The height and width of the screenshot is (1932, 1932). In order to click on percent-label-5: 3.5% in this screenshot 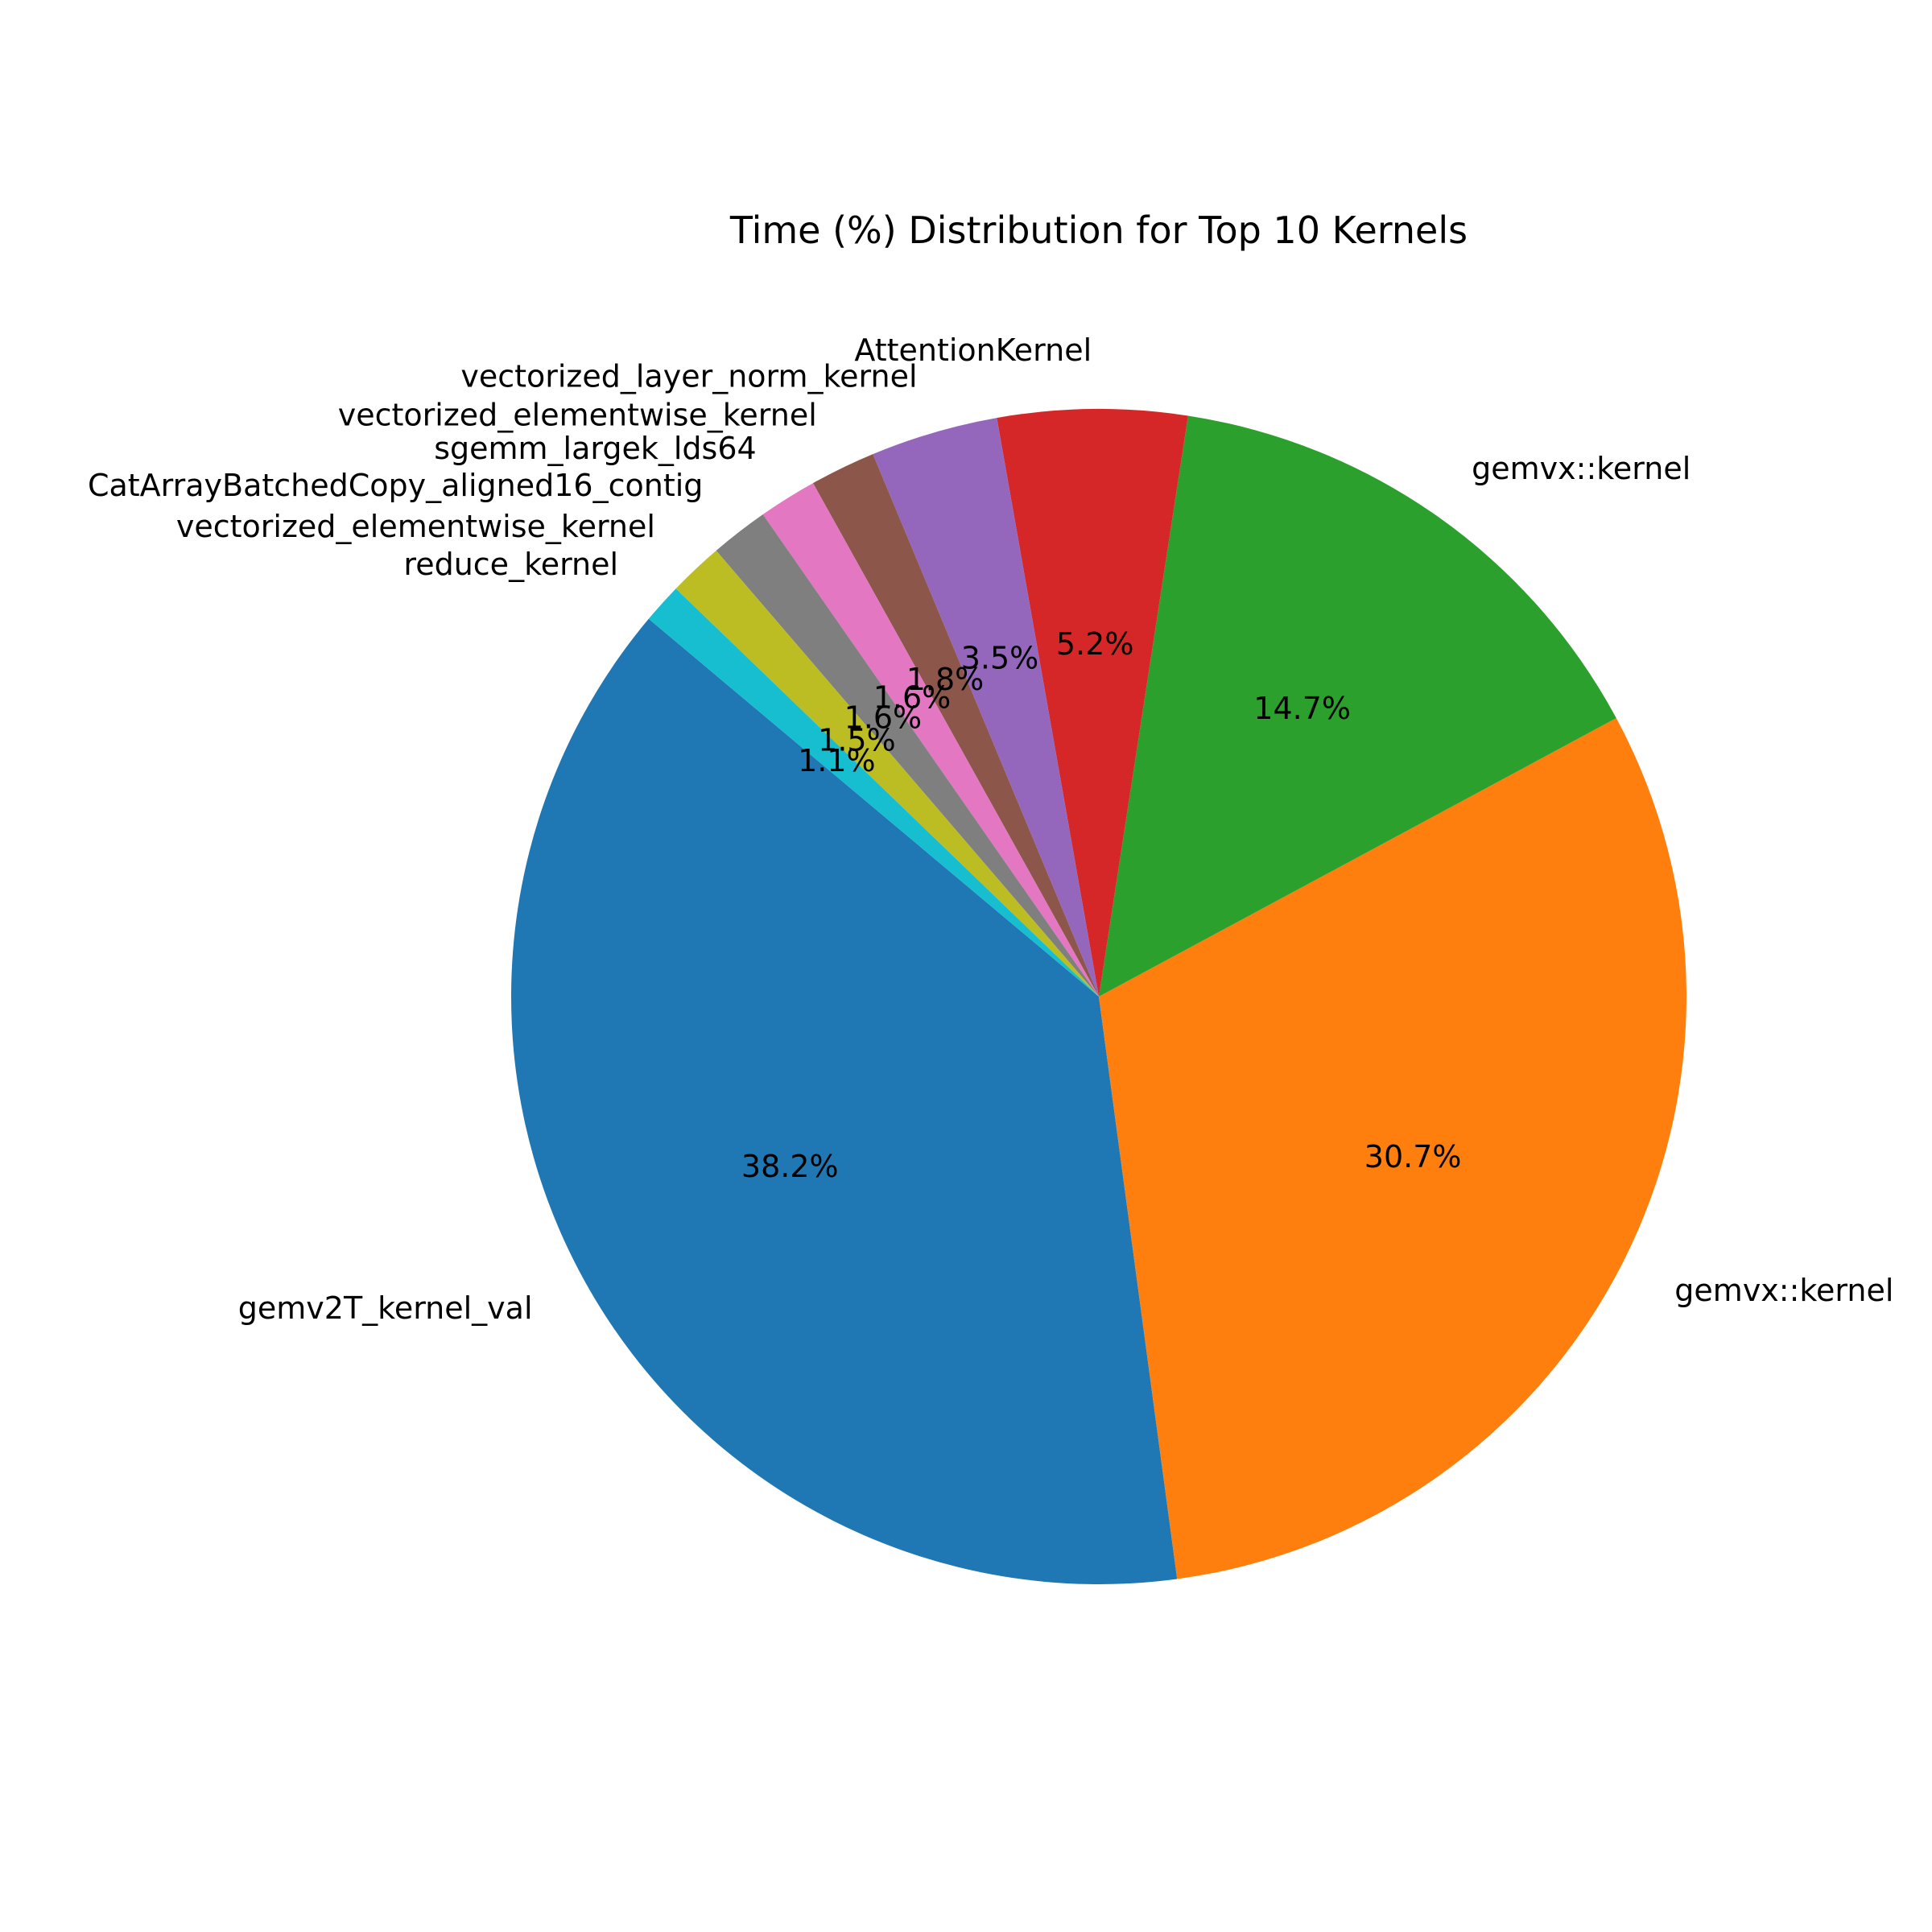, I will do `click(1000, 658)`.